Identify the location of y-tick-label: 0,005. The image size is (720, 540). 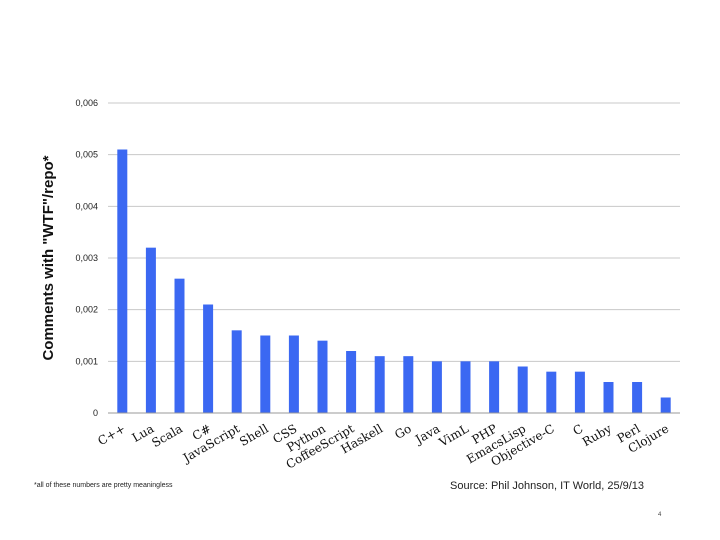
(86, 155).